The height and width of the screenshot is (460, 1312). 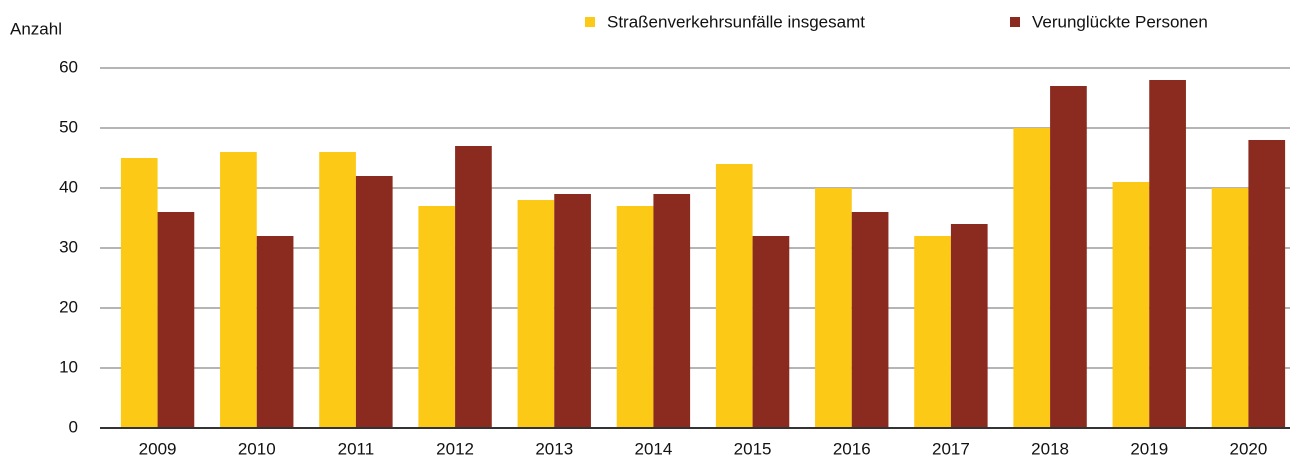 What do you see at coordinates (73, 426) in the screenshot?
I see `y-tick-label: 0` at bounding box center [73, 426].